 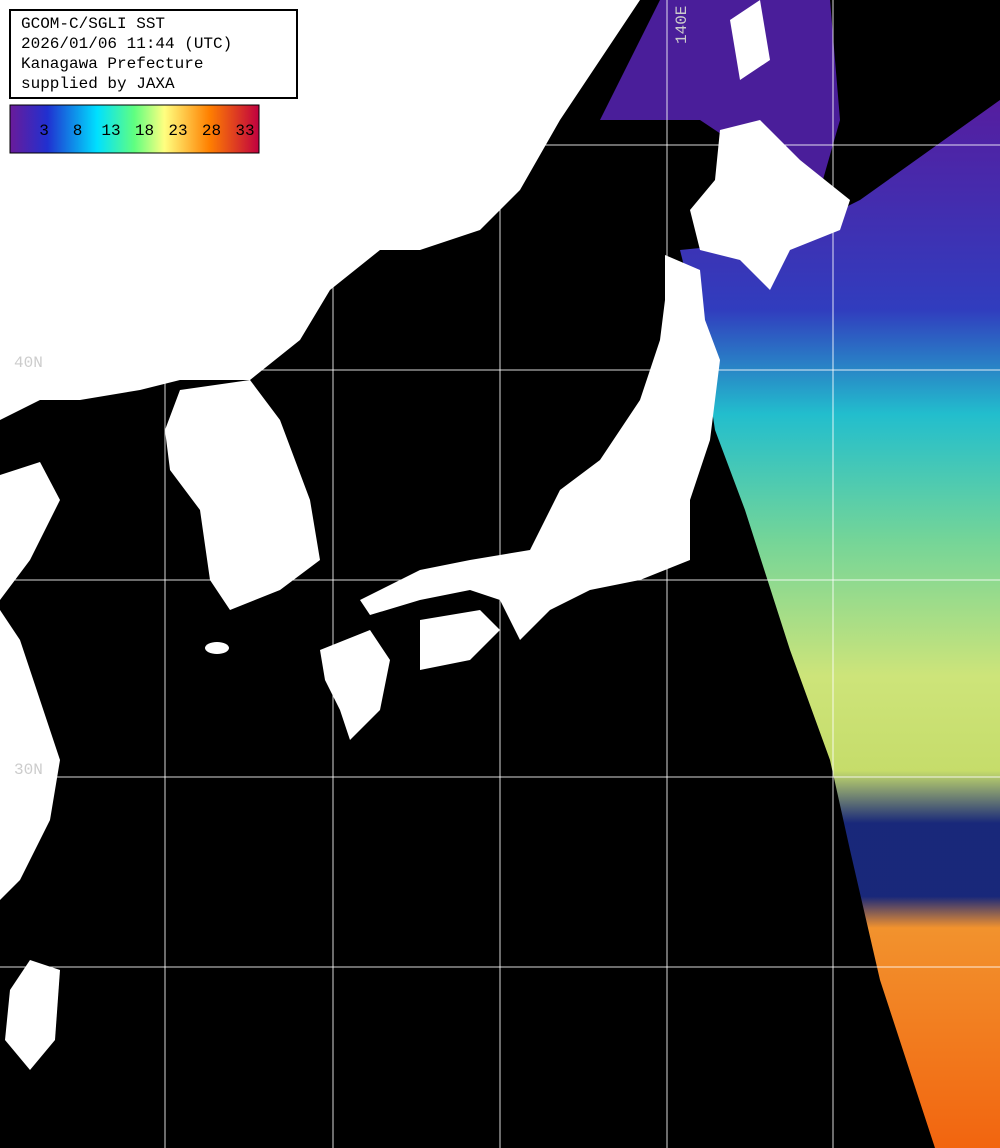 I want to click on colorbar, so click(x=134, y=129).